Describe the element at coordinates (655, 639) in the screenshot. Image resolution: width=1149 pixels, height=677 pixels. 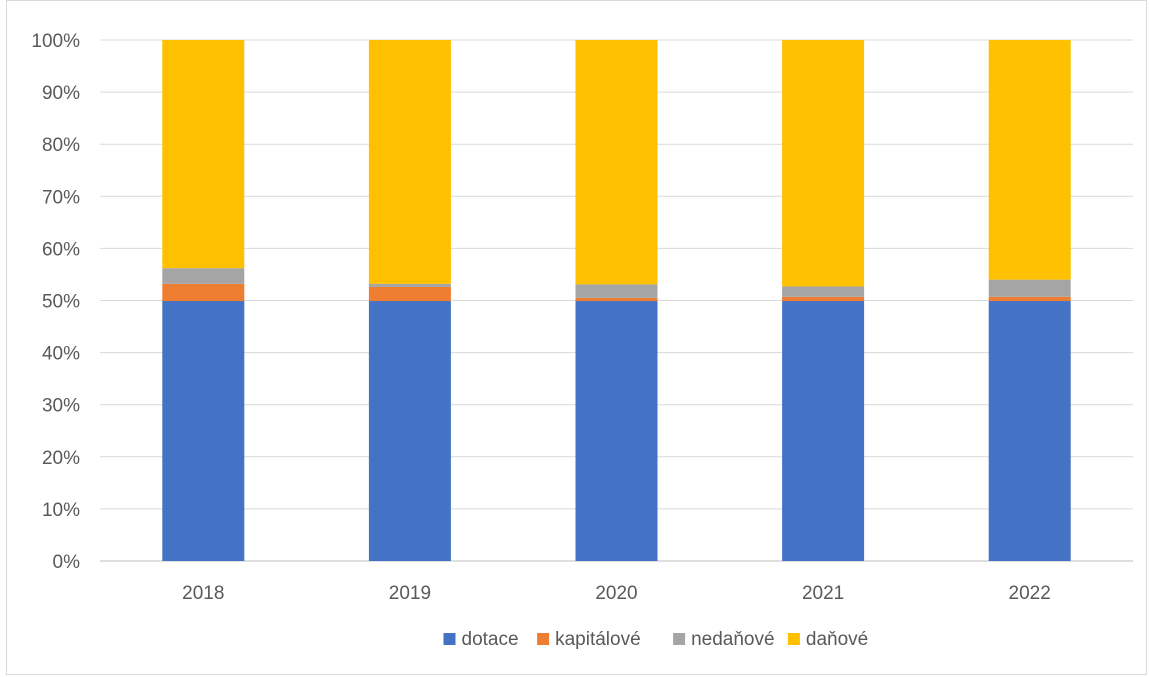
I see `legend: dotace kapitálové nedaňové daňové` at that location.